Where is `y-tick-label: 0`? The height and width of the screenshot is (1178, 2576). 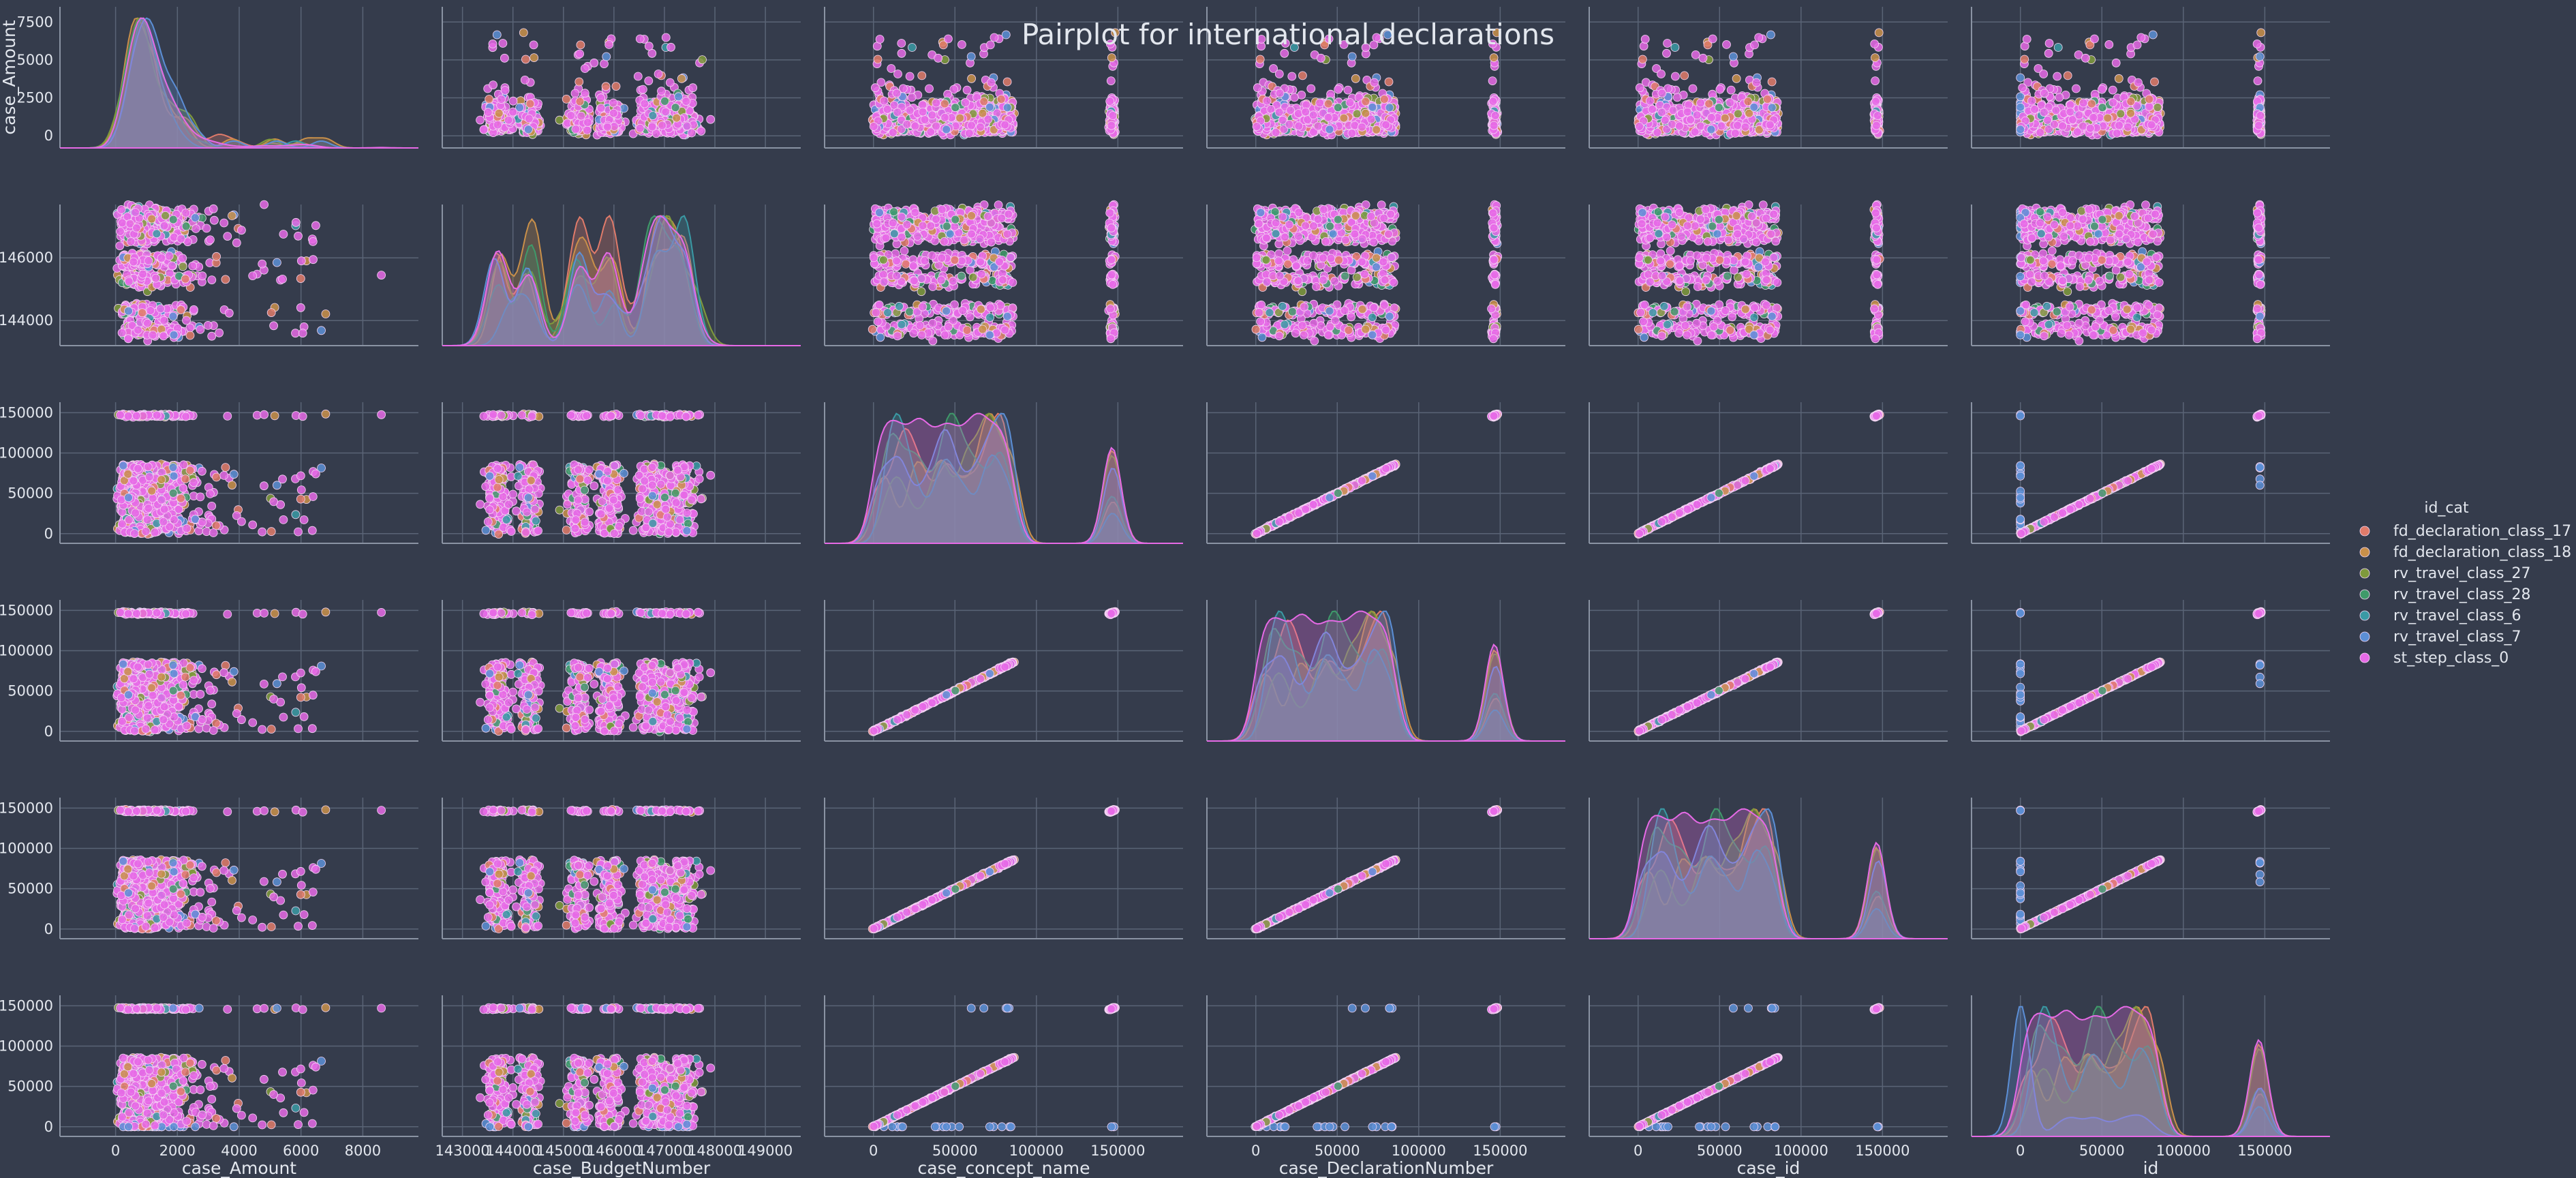
y-tick-label: 0 is located at coordinates (48, 135).